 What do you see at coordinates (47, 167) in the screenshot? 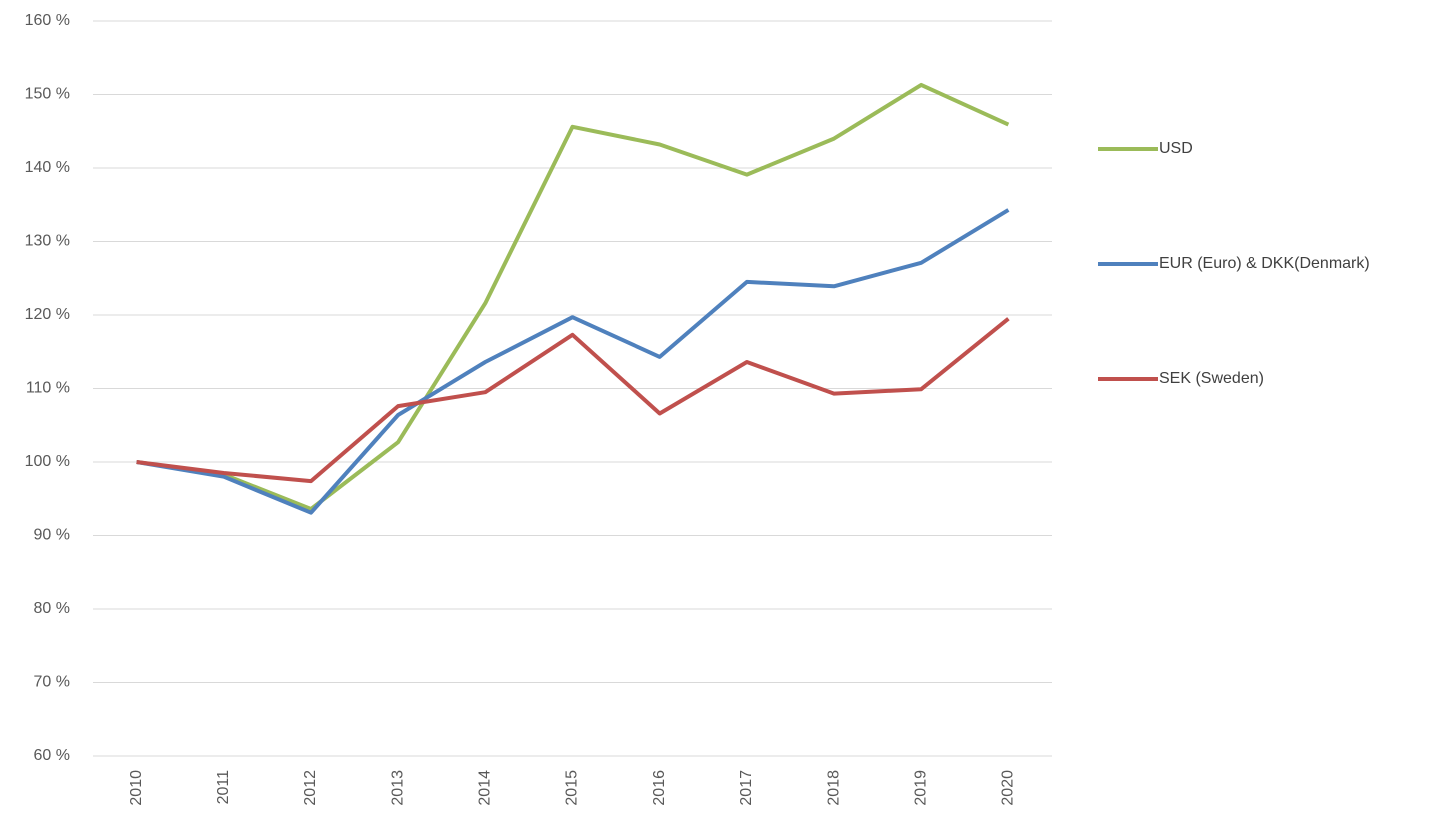
I see `y-tick-label: 140 %` at bounding box center [47, 167].